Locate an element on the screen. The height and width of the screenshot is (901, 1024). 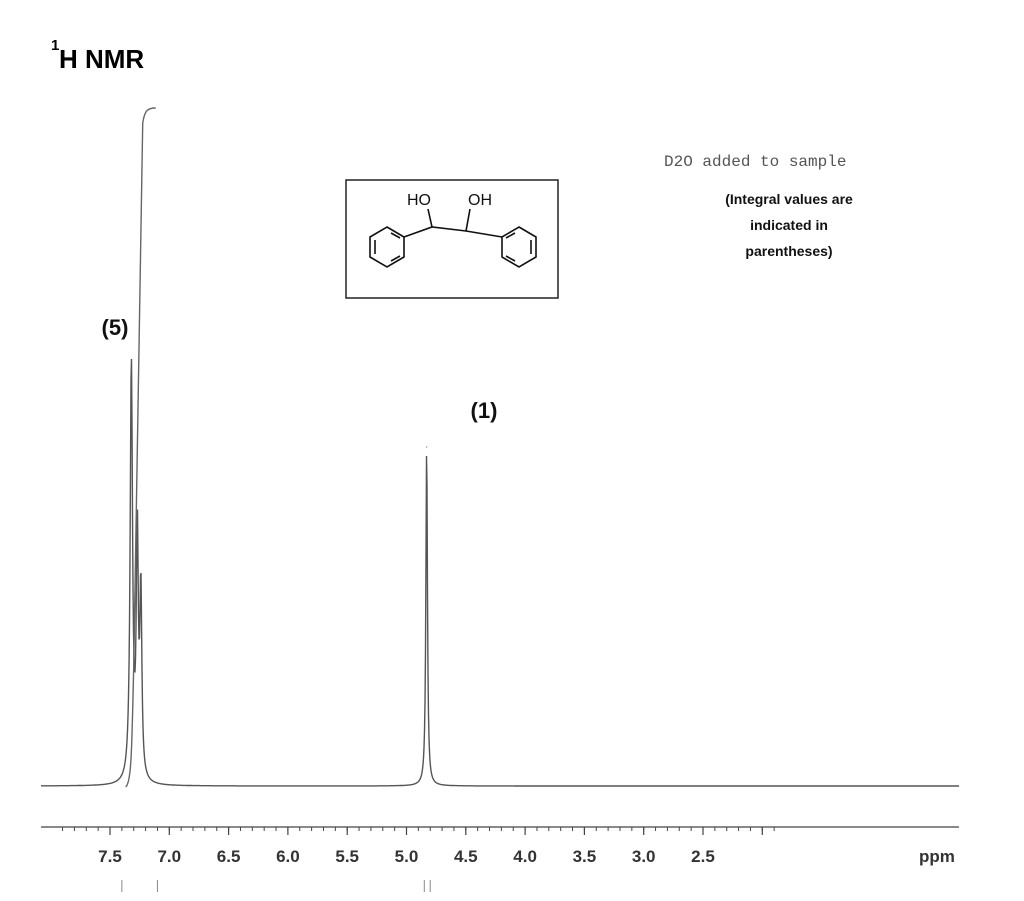
molecule-structure: HO OH is located at coordinates (452, 239).